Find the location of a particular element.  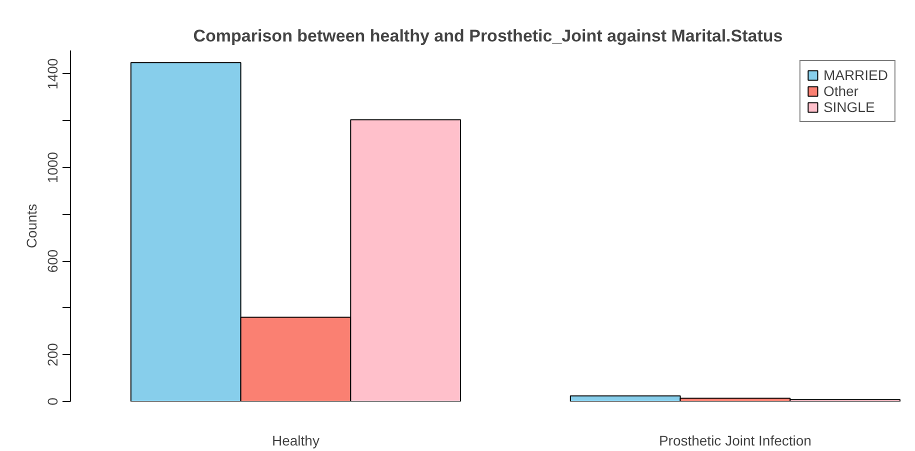

x-tick-label: Healthy is located at coordinates (296, 440).